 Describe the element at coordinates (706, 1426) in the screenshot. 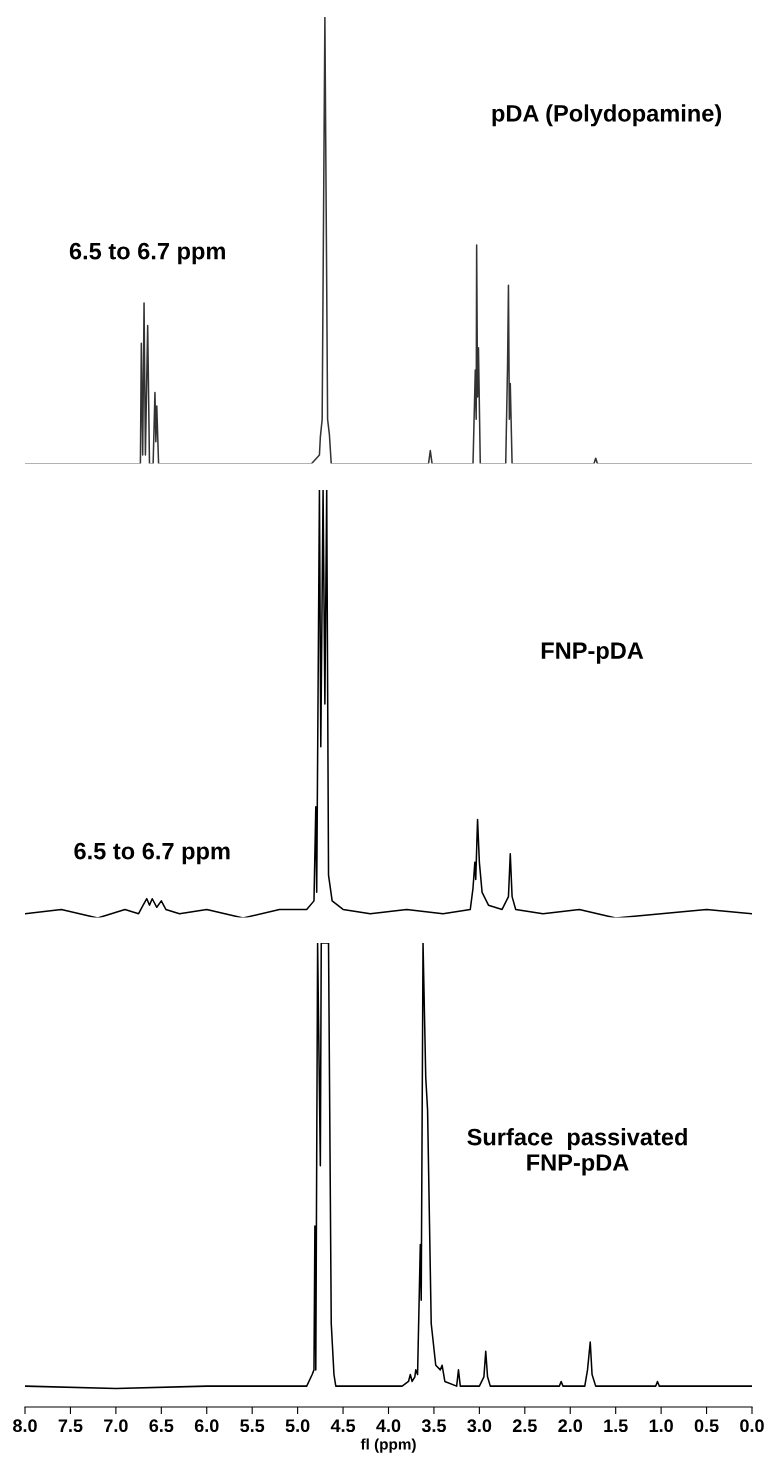

I see `x-tick-label: 0.5` at that location.